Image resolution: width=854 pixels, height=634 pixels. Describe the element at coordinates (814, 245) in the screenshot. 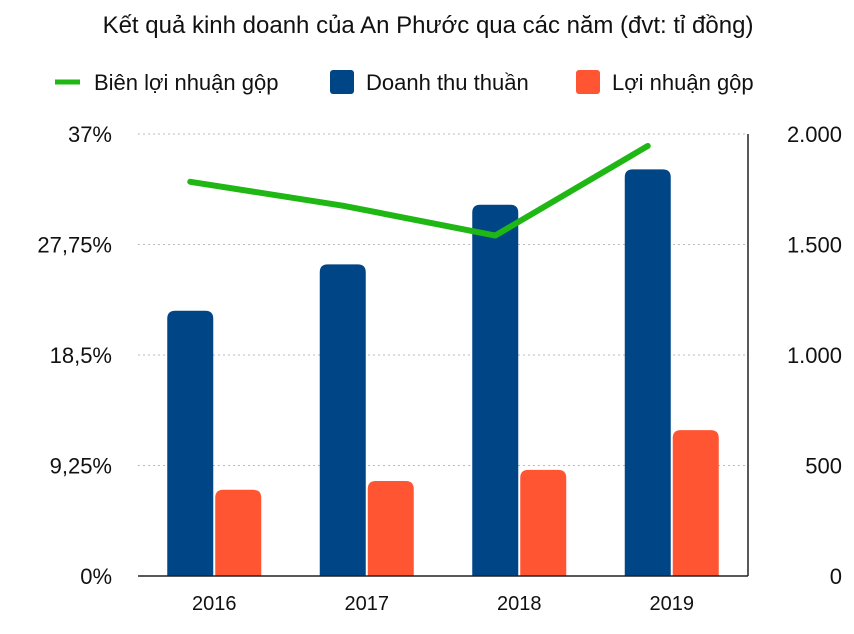

I see `right-tick-label: 1.500` at that location.